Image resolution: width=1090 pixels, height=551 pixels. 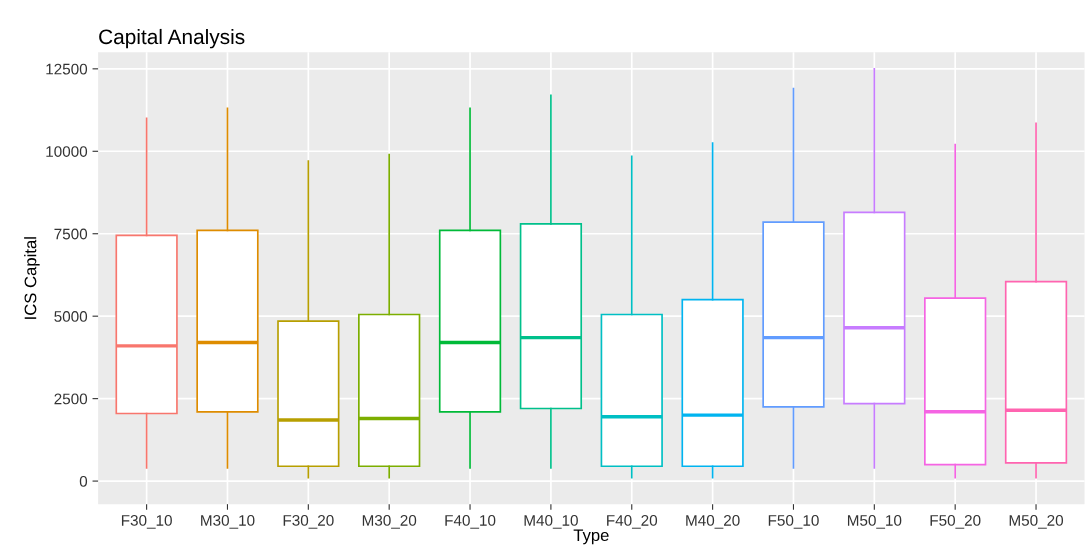 What do you see at coordinates (551, 521) in the screenshot?
I see `x-tick-label: M40_10` at bounding box center [551, 521].